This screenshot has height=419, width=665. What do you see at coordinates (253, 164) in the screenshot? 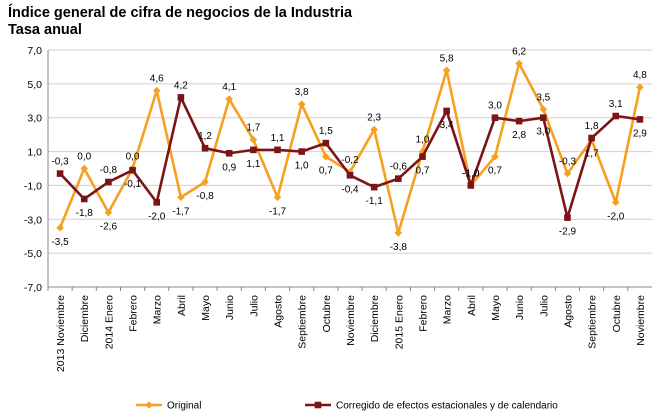
I see `data-label-corregido: 1,1` at bounding box center [253, 164].